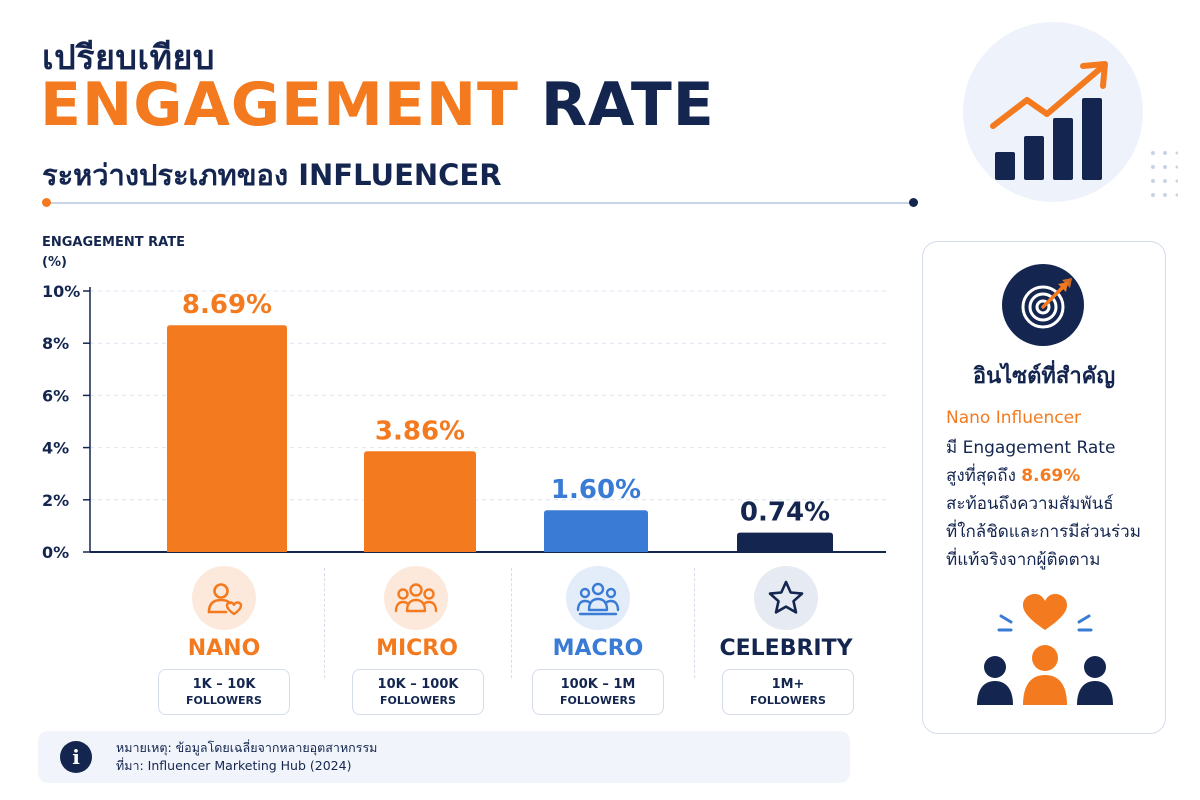  What do you see at coordinates (1164, 174) in the screenshot?
I see `dot-pattern-decoration` at bounding box center [1164, 174].